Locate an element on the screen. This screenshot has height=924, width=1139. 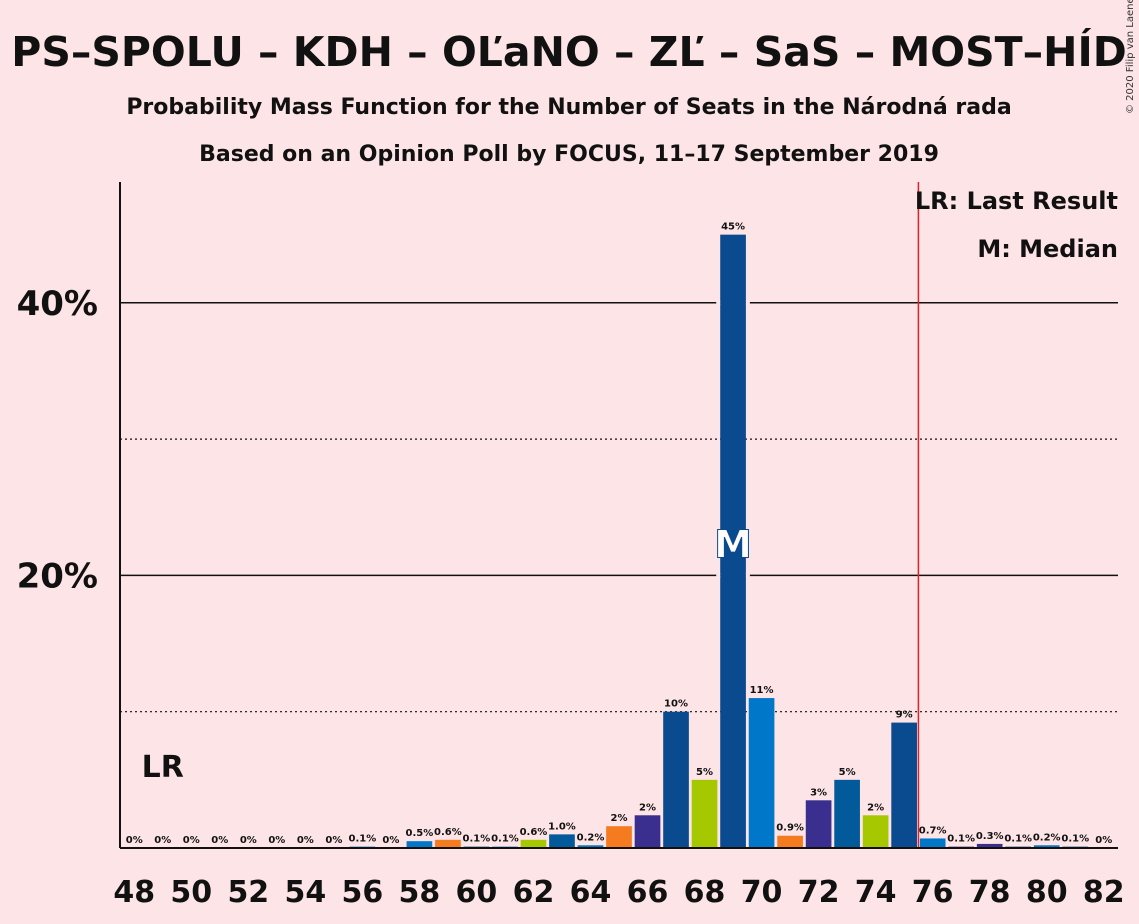
value-label-82: 0% is located at coordinates (1103, 840).